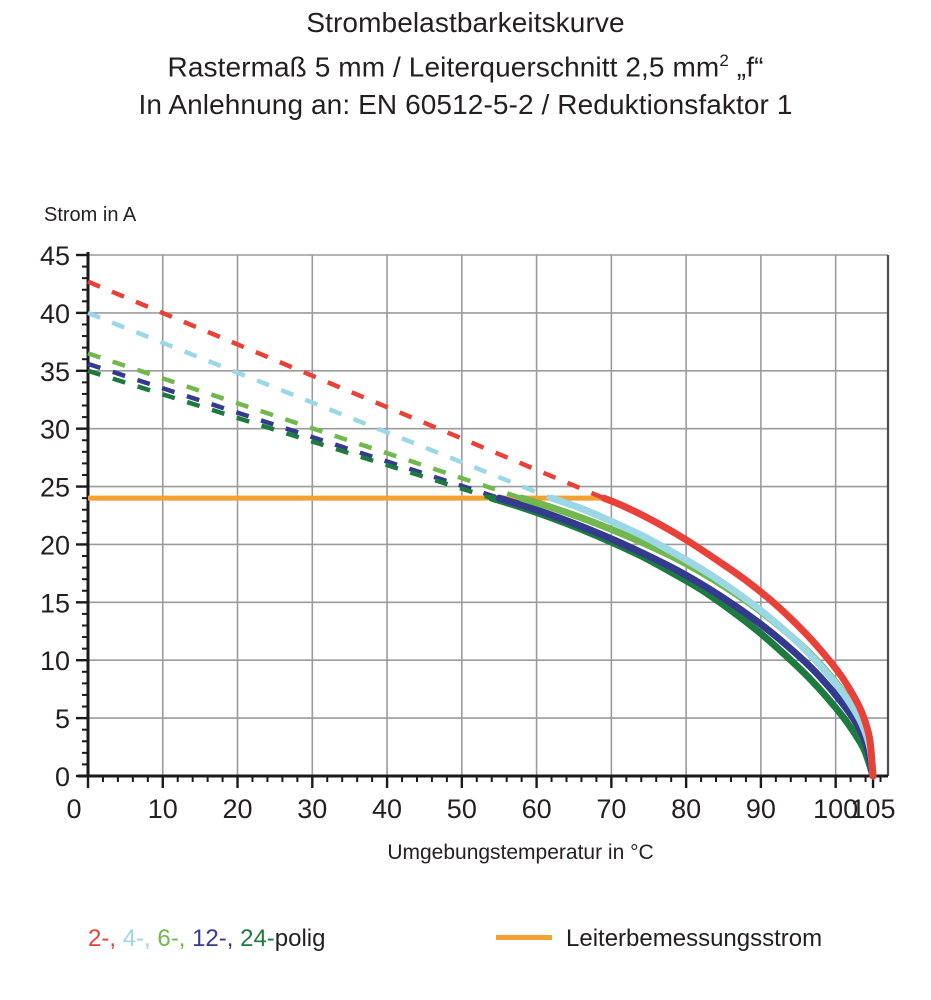 This screenshot has height=1000, width=931. Describe the element at coordinates (694, 938) in the screenshot. I see `legend-rated-current-label: Leiterbemessungsstrom` at that location.